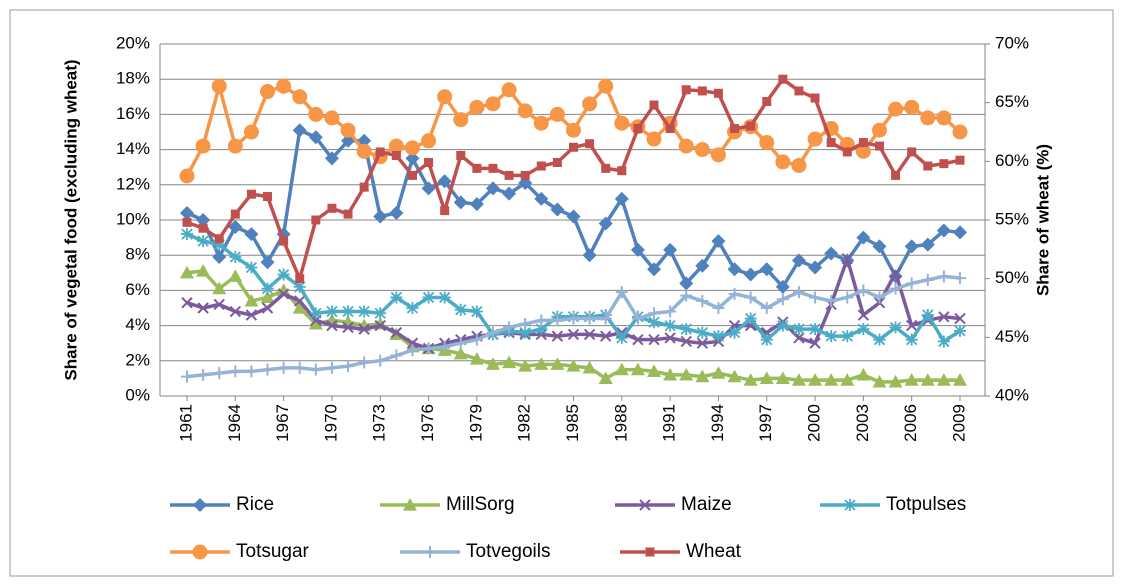 This screenshot has width=1129, height=584. What do you see at coordinates (1012, 218) in the screenshot?
I see `y2-tick-label: 55%` at bounding box center [1012, 218].